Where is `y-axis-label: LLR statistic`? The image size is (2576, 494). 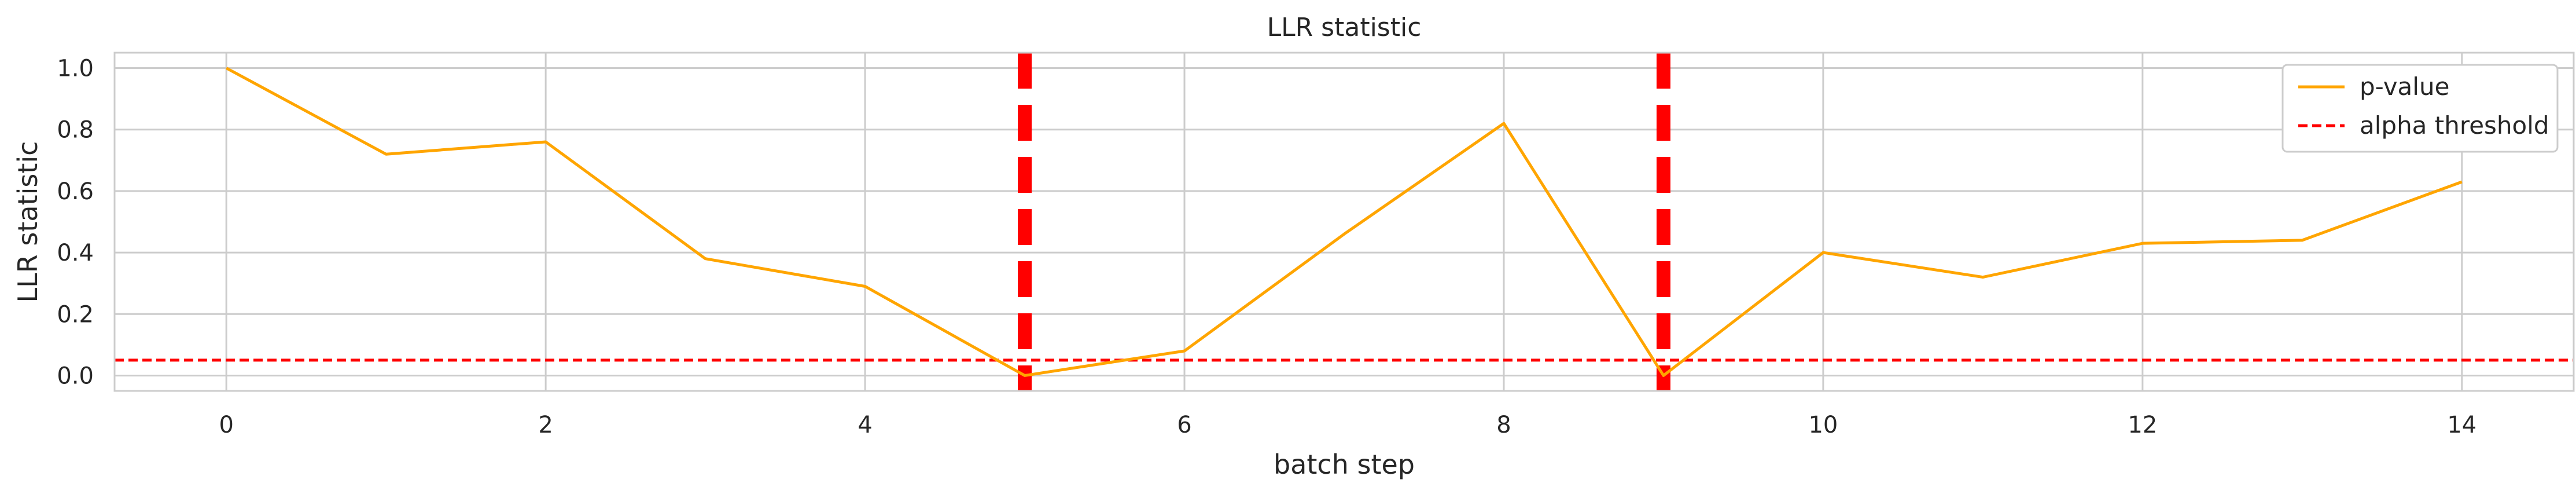 y-axis-label: LLR statistic is located at coordinates (27, 222).